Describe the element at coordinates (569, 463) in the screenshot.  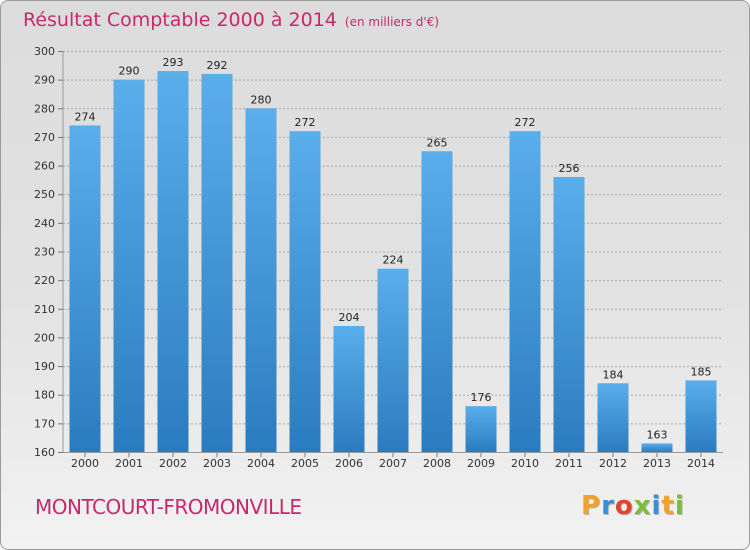
I see `x-tick-label: 2011` at that location.